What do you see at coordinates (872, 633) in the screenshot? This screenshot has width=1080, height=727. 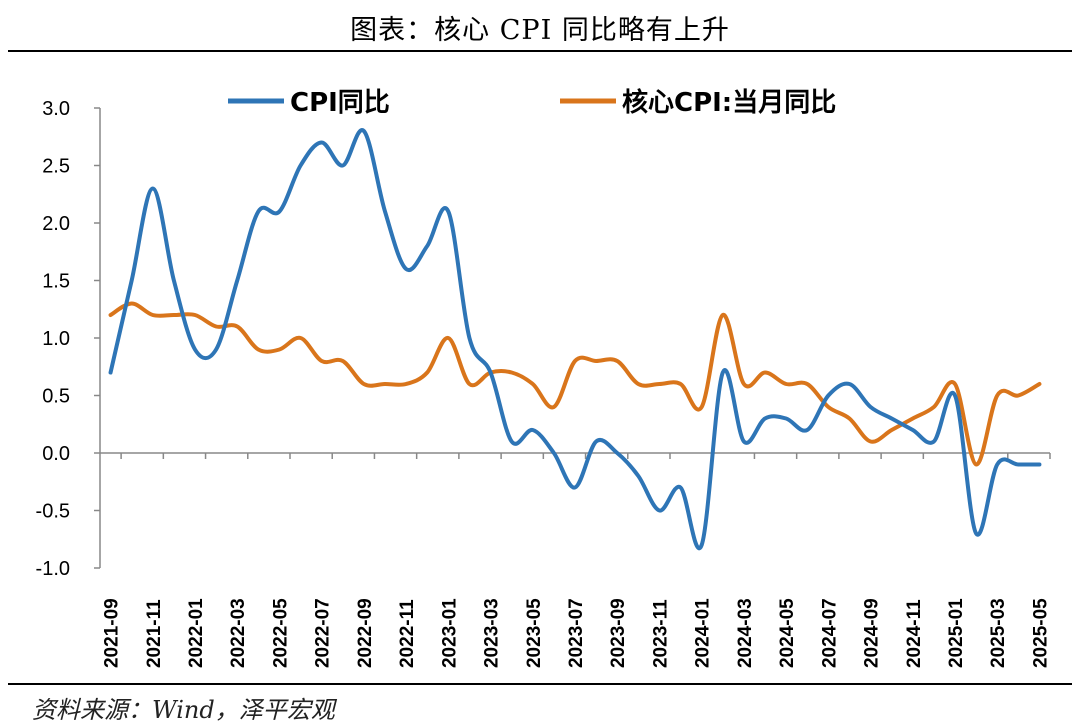 I see `x-tick-label: 2024-09` at bounding box center [872, 633].